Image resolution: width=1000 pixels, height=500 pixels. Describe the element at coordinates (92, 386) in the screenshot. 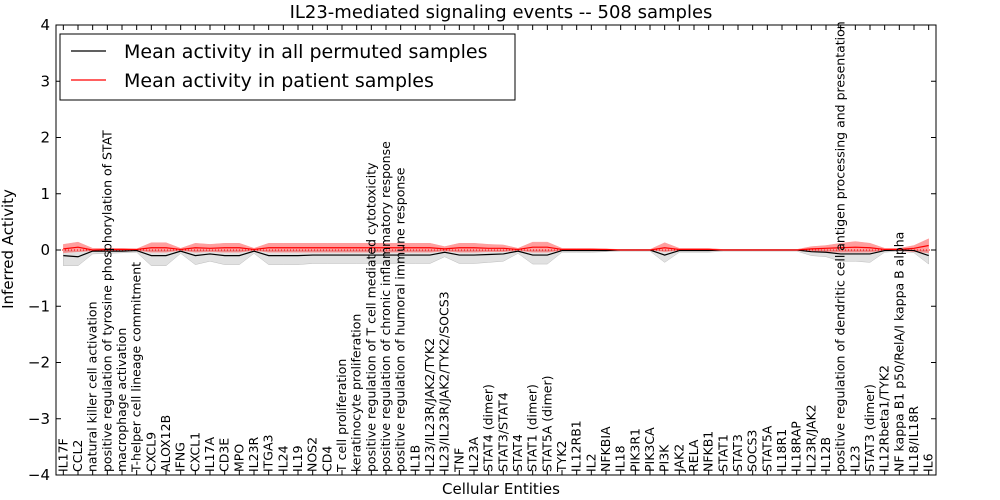

I see `x-category-label: natural killer cell activation` at that location.